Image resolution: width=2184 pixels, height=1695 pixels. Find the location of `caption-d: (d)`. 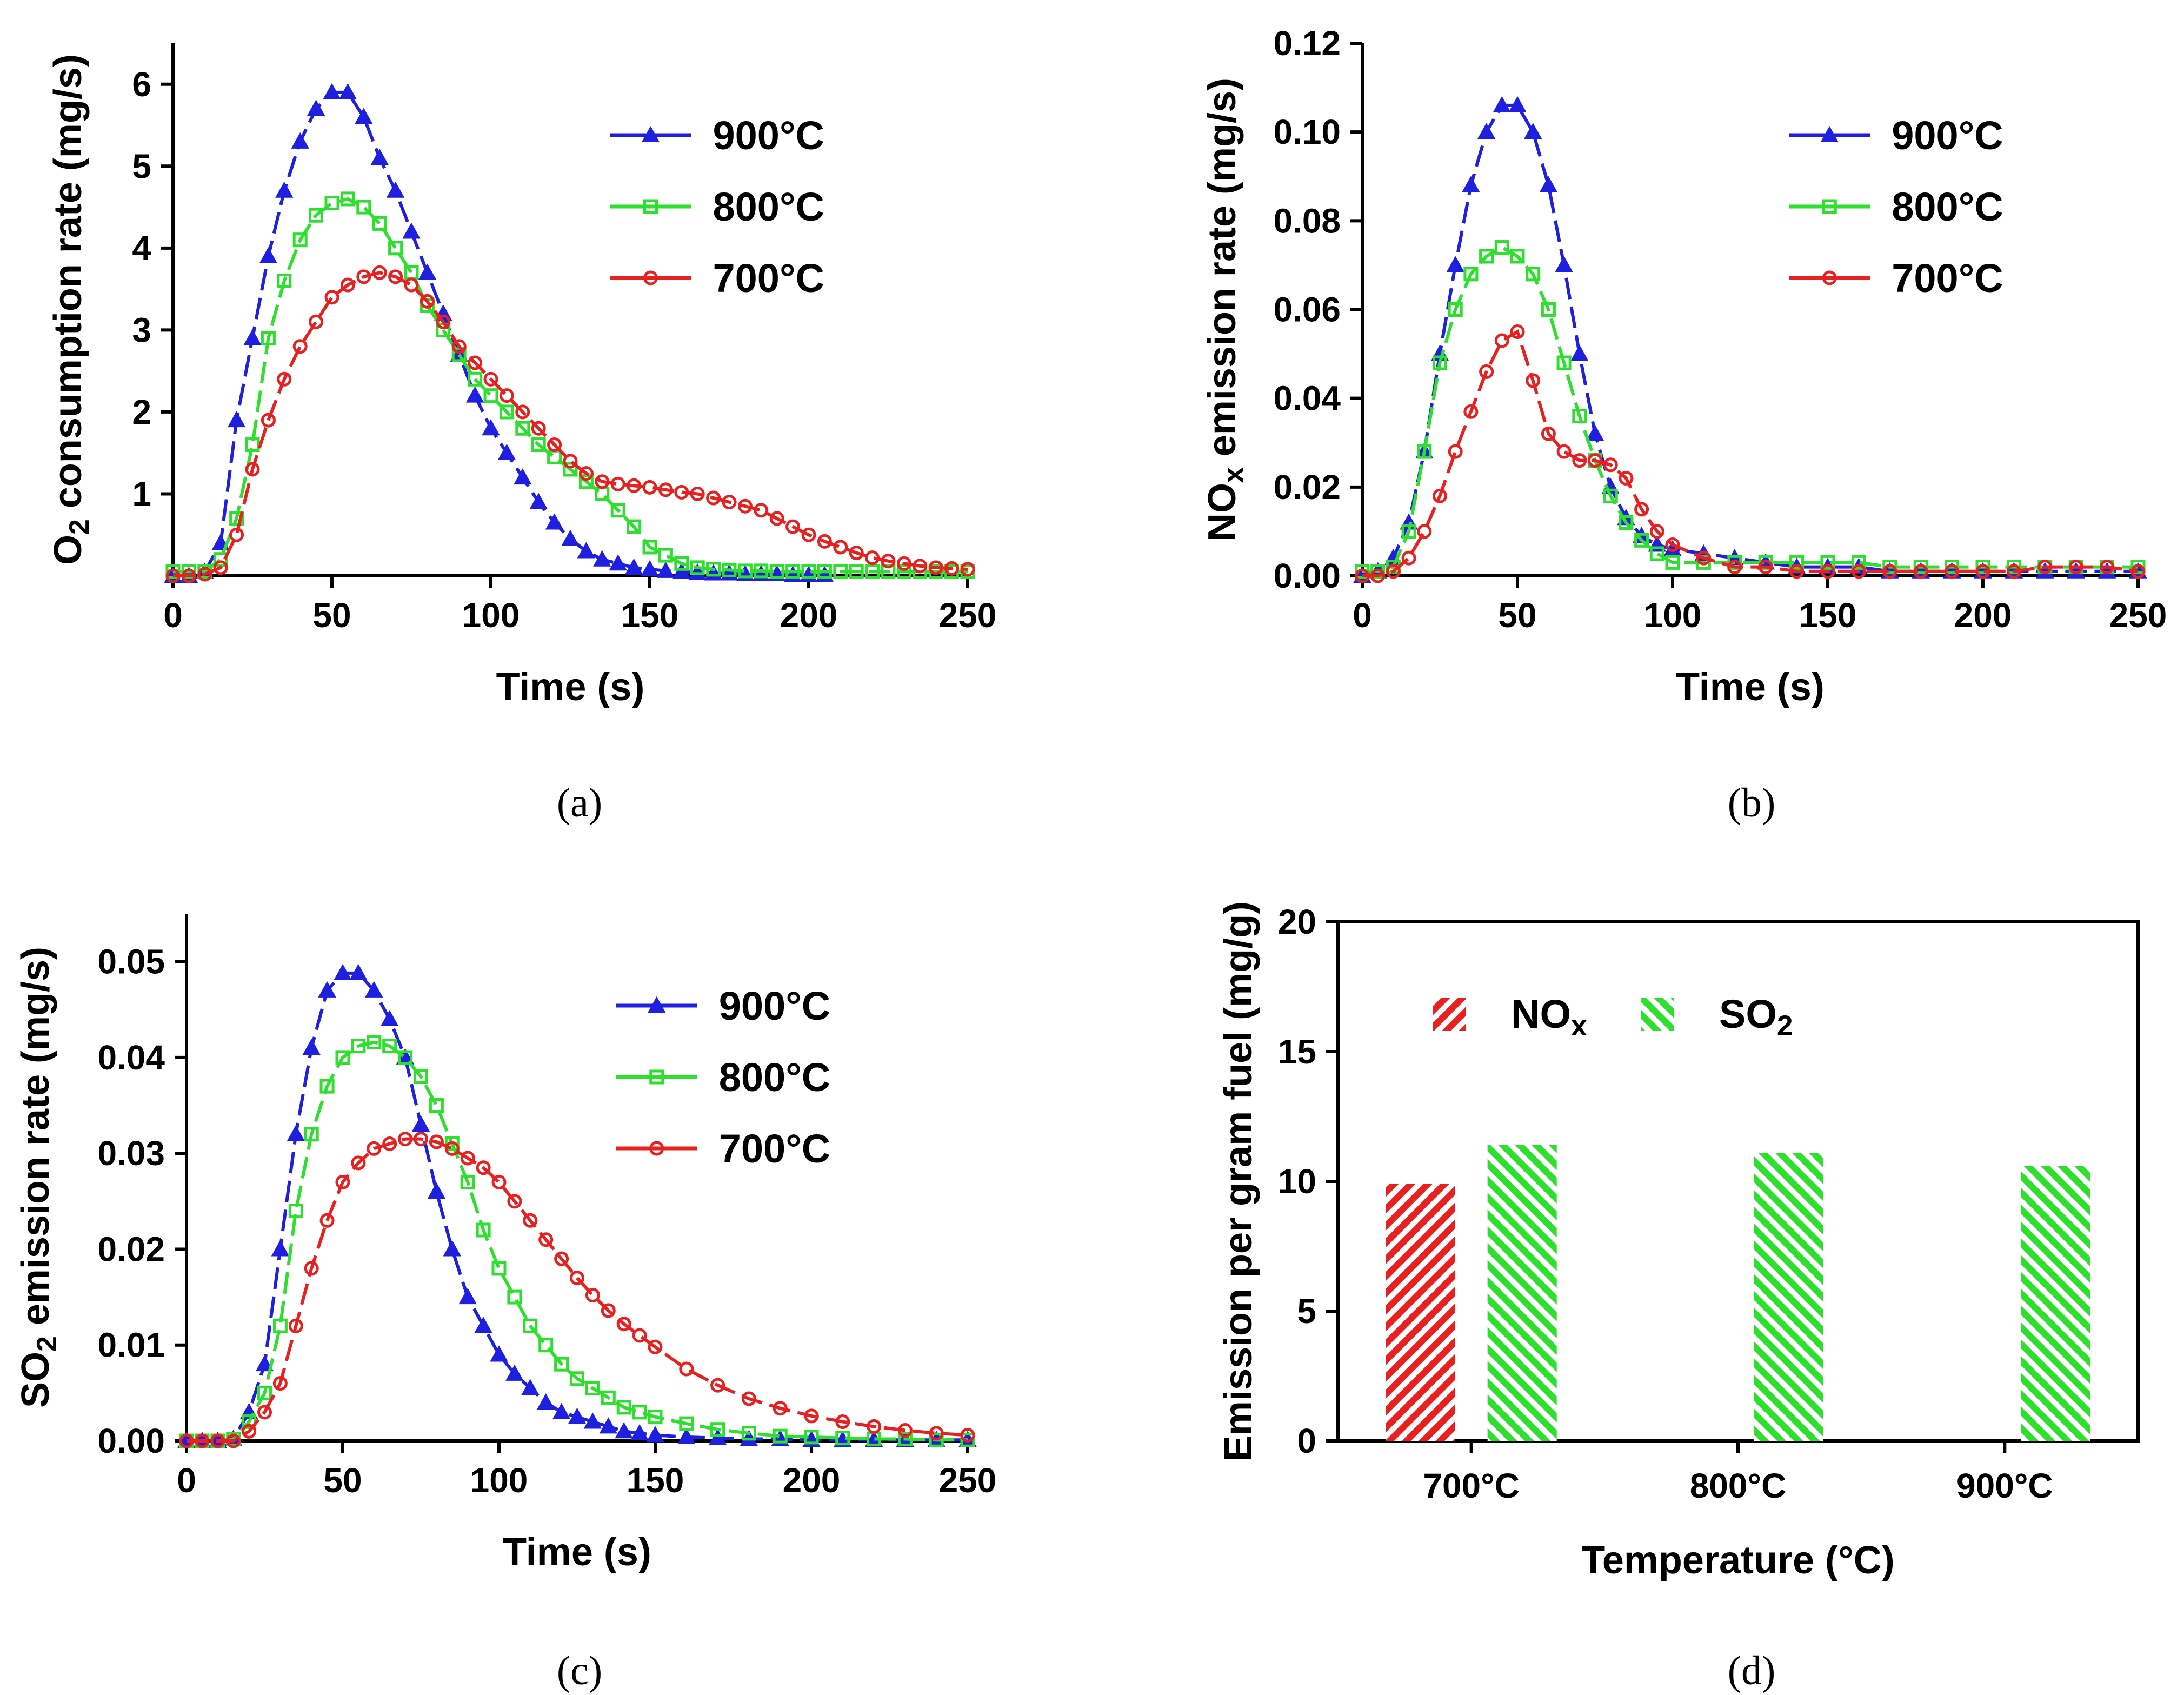

caption-d: (d) is located at coordinates (1752, 1670).